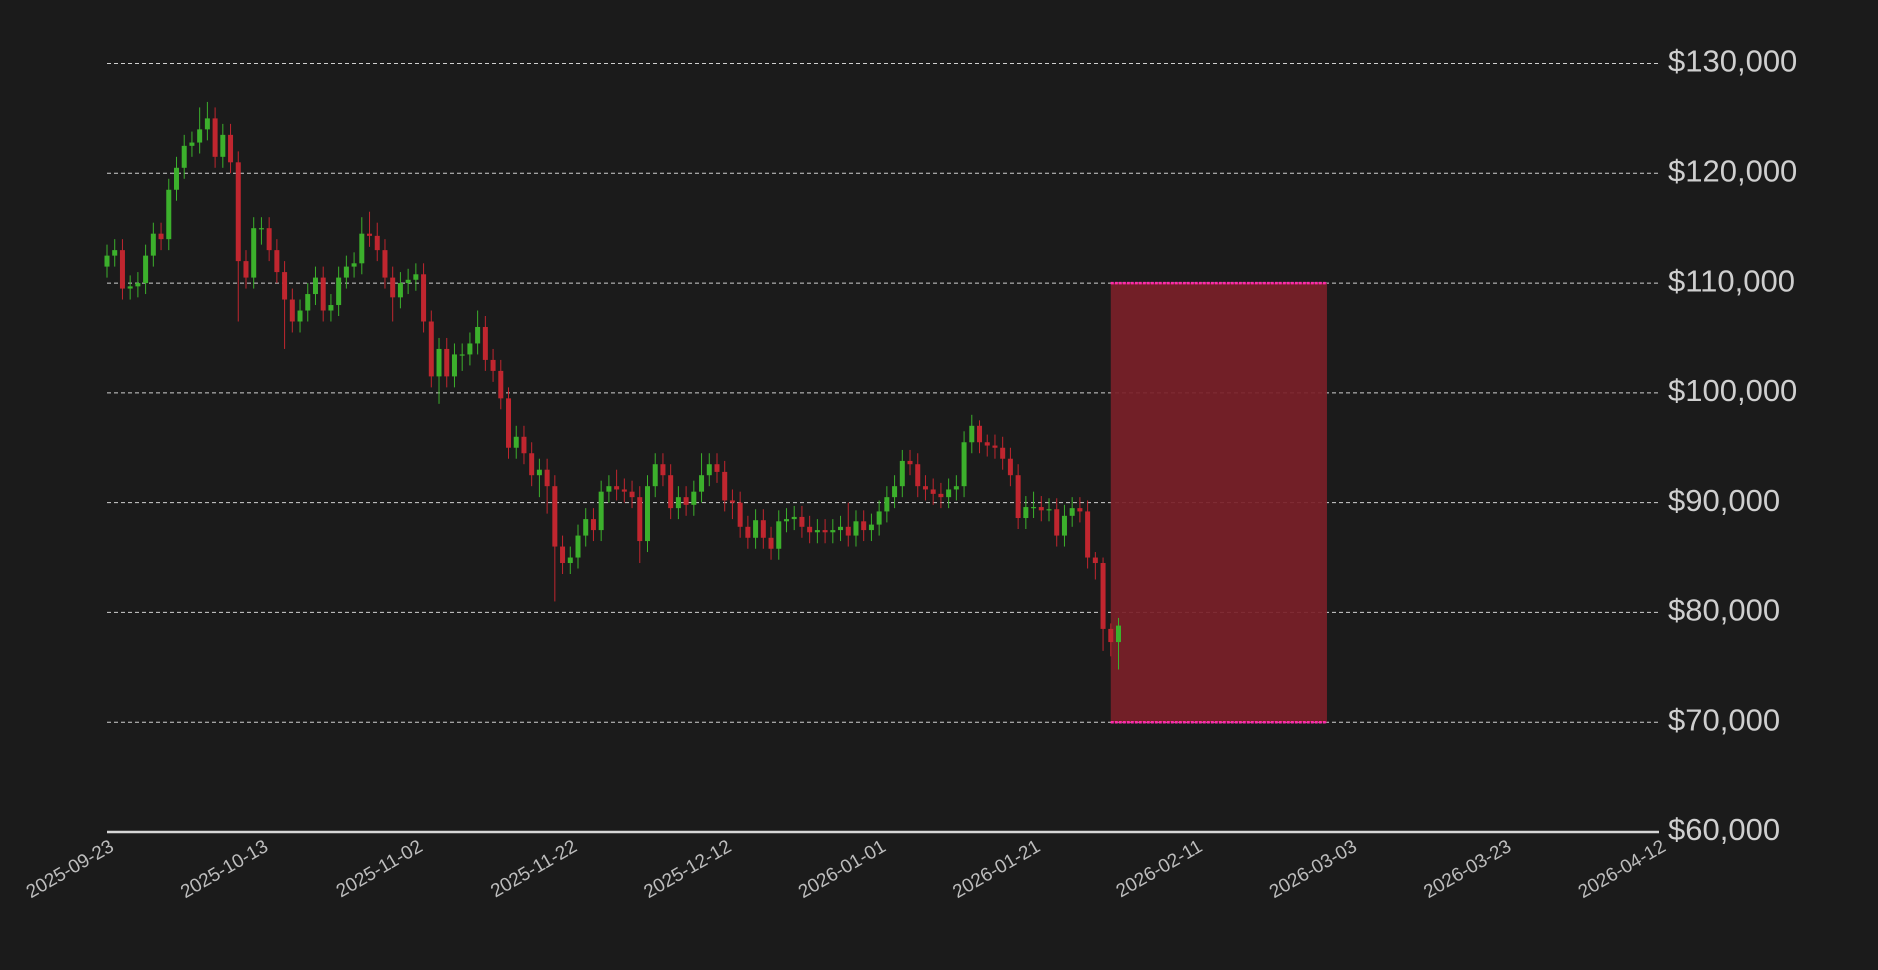 The width and height of the screenshot is (1878, 970). I want to click on y-tick-label: $80,000, so click(1724, 610).